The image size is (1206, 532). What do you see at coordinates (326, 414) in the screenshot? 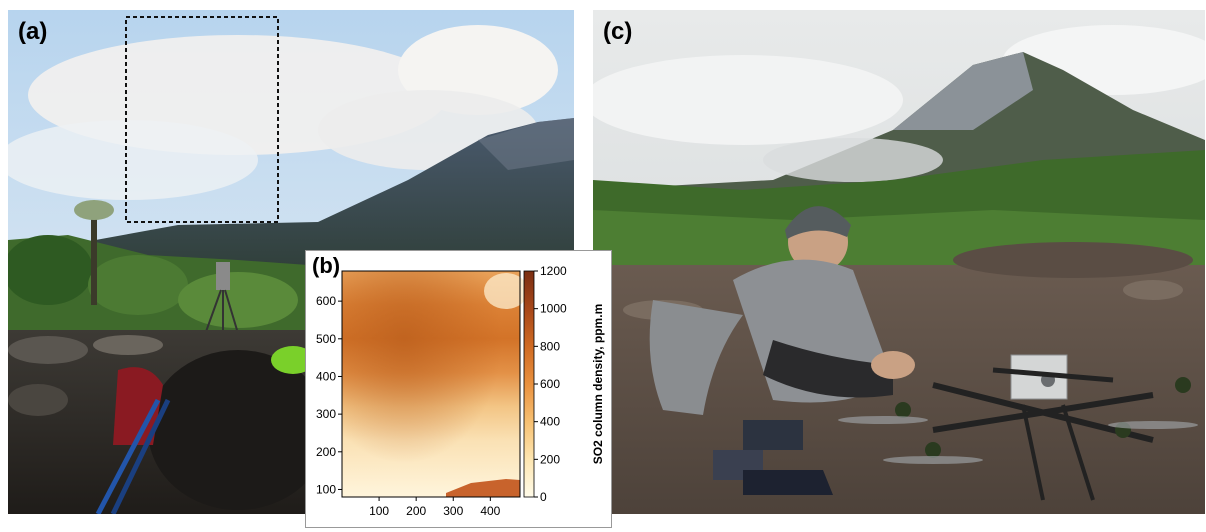
I see `y-tick-label: 300` at bounding box center [326, 414].